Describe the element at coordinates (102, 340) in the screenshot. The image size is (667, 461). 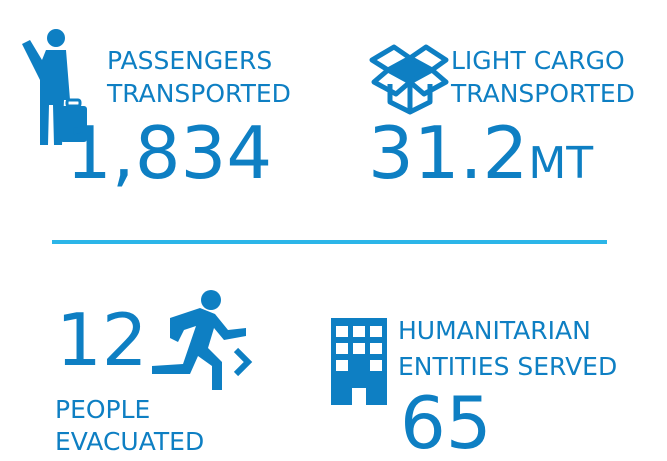
I see `stat-value: 12` at that location.